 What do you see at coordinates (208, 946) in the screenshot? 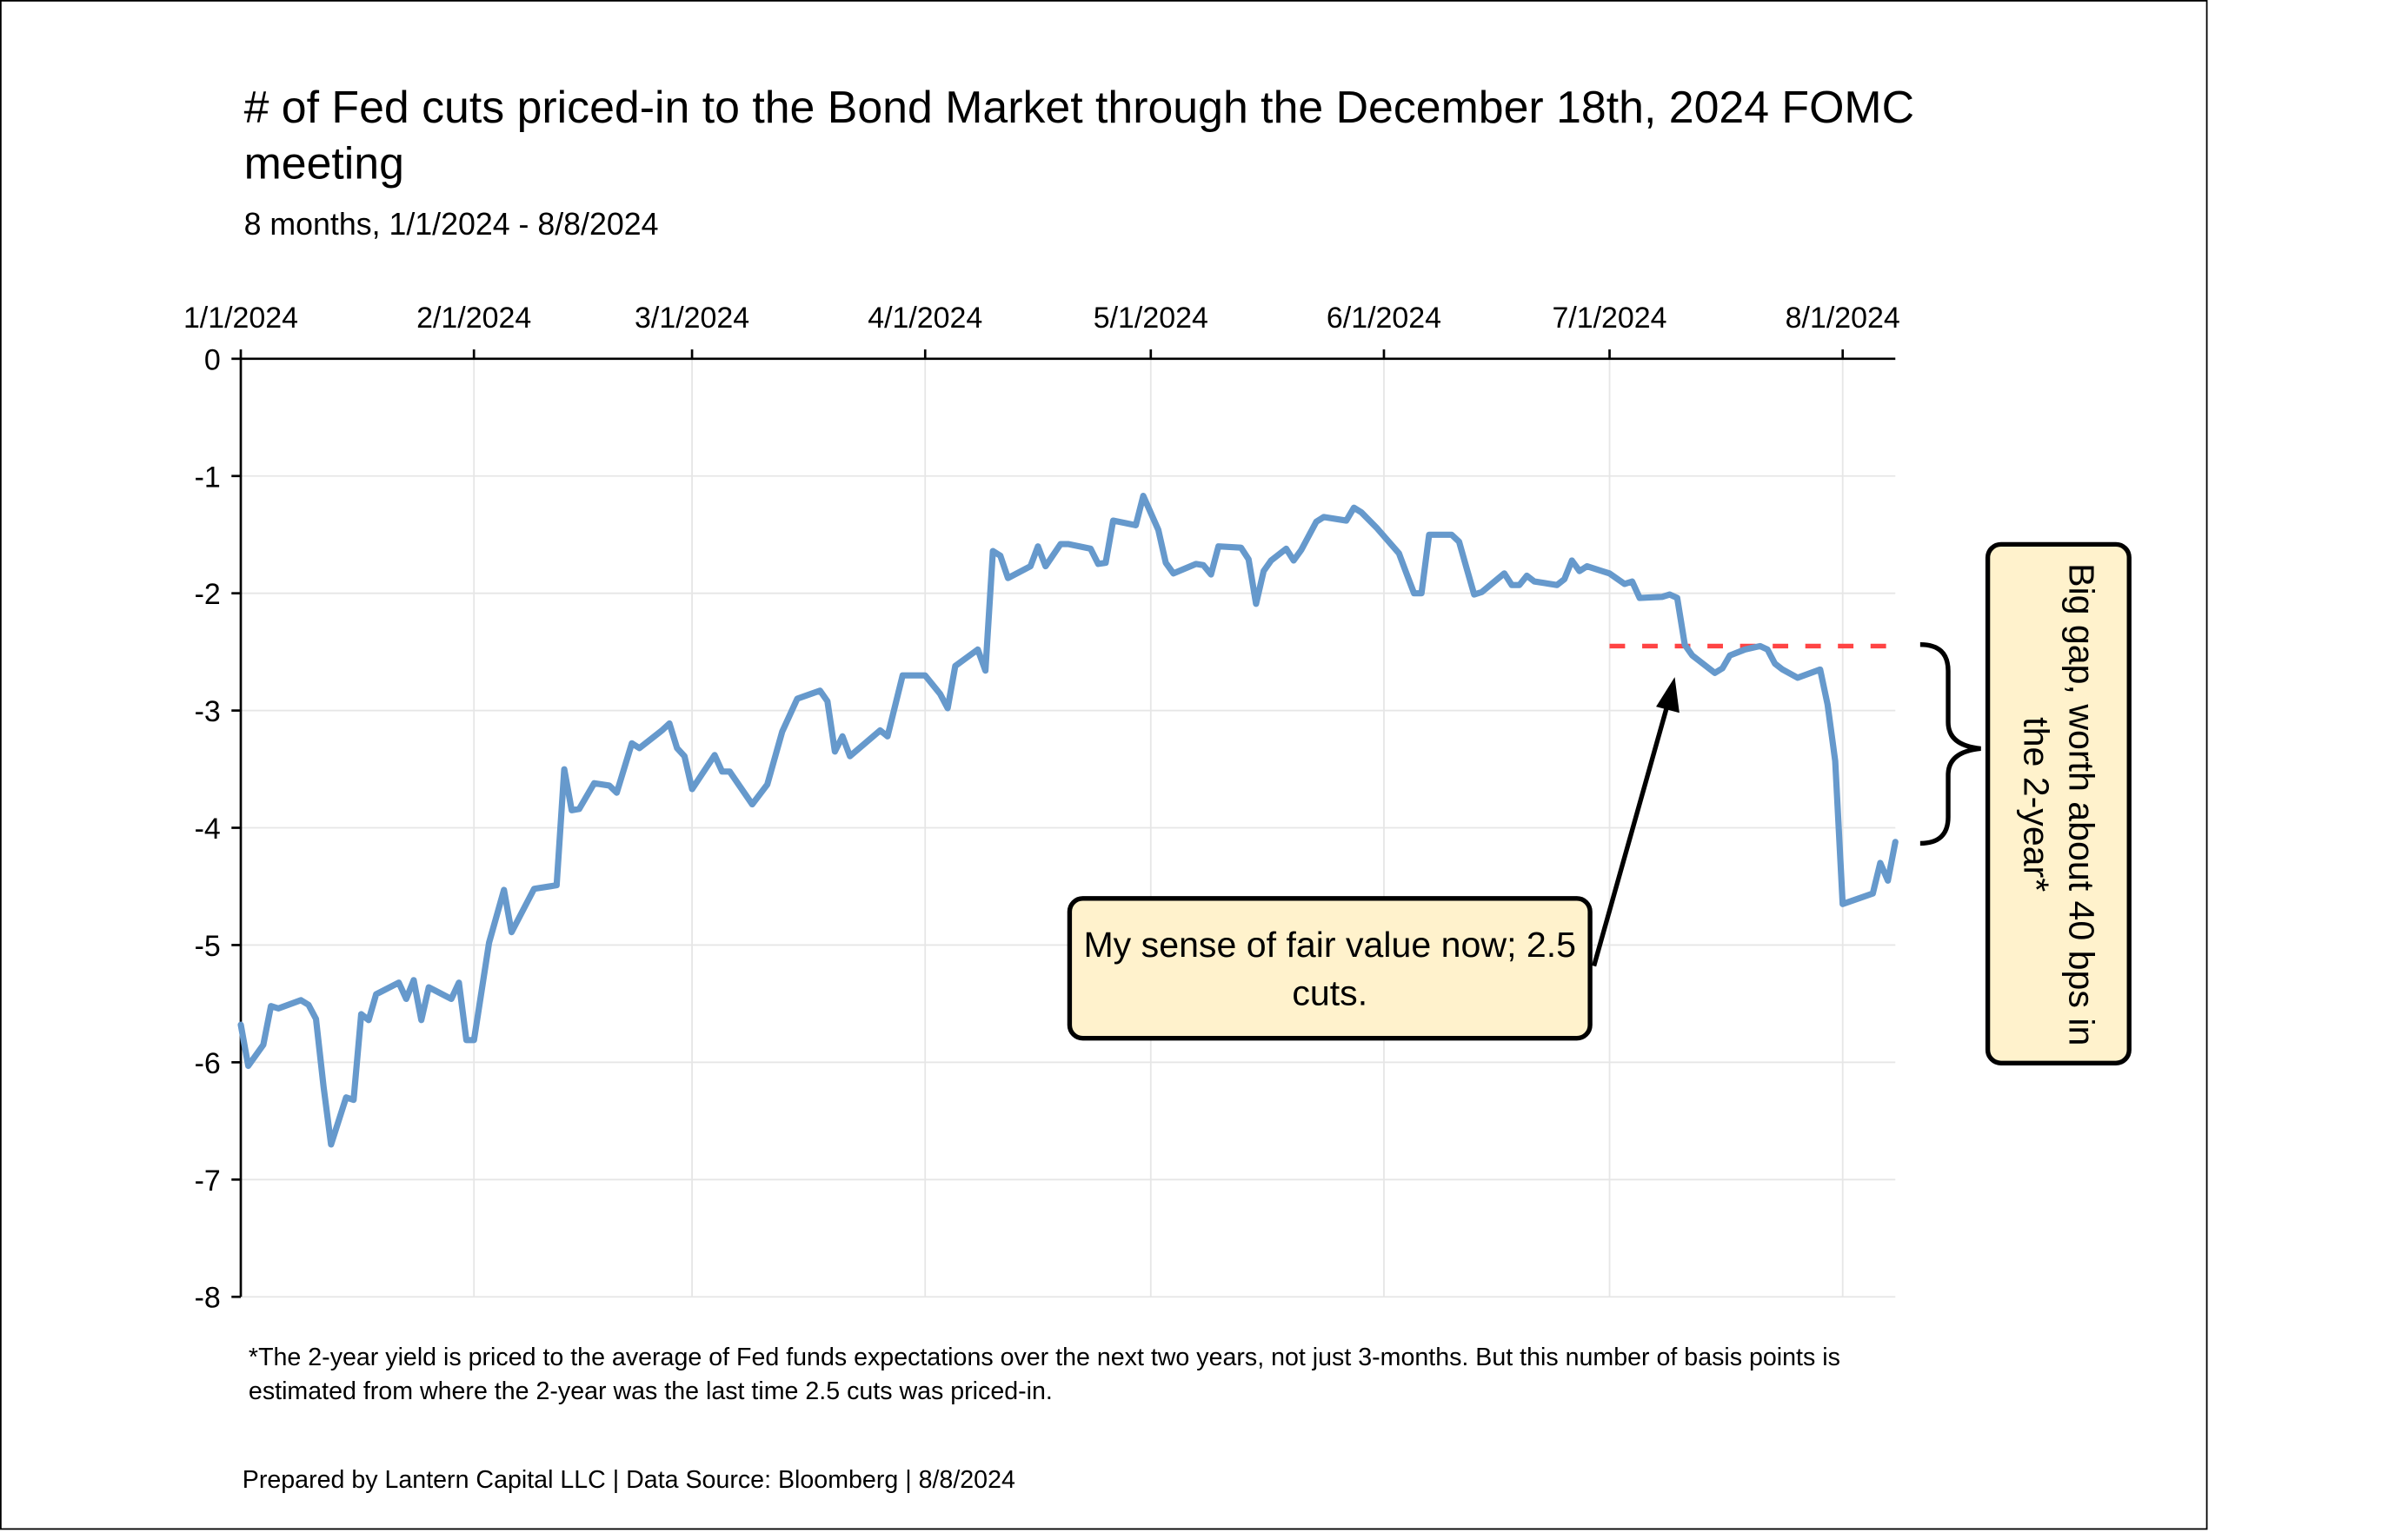
I see `y-tick-label: -5` at bounding box center [208, 946].